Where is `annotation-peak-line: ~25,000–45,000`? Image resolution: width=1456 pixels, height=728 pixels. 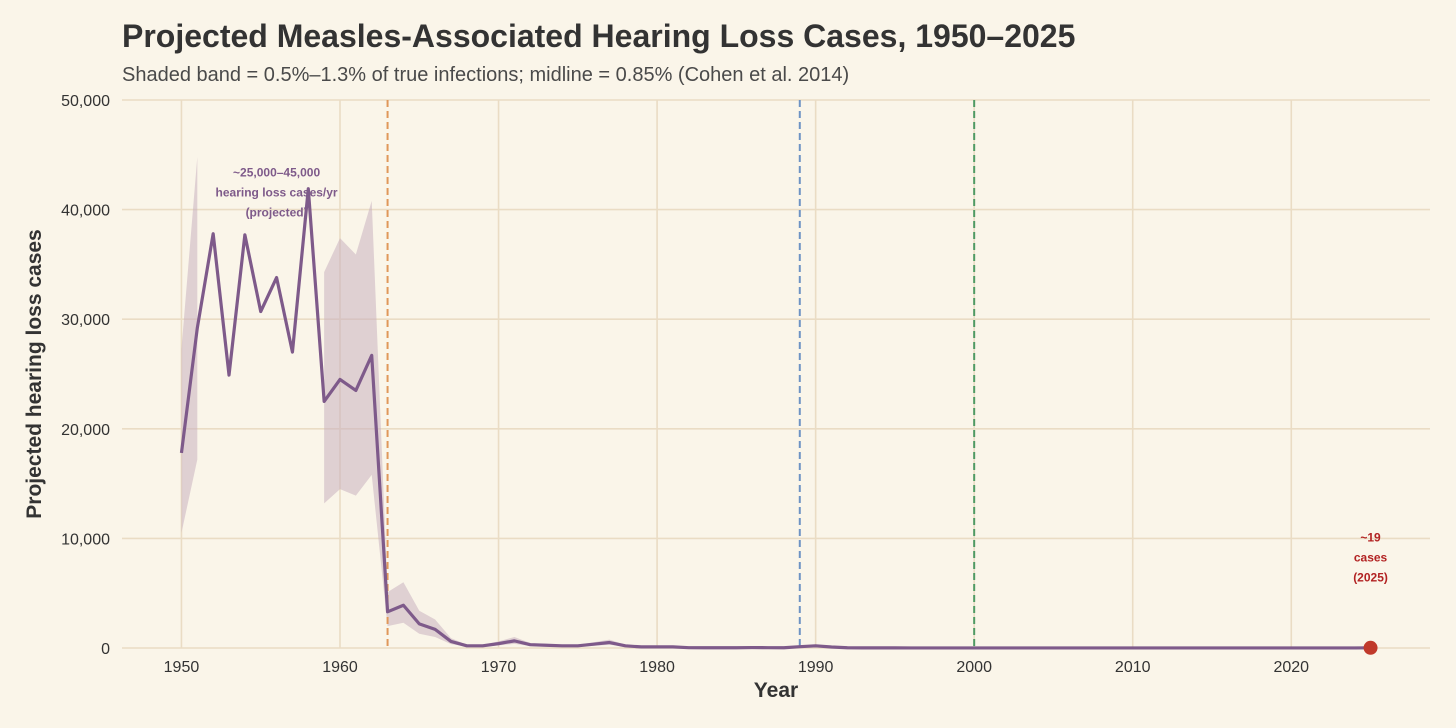 annotation-peak-line: ~25,000–45,000 is located at coordinates (276, 173).